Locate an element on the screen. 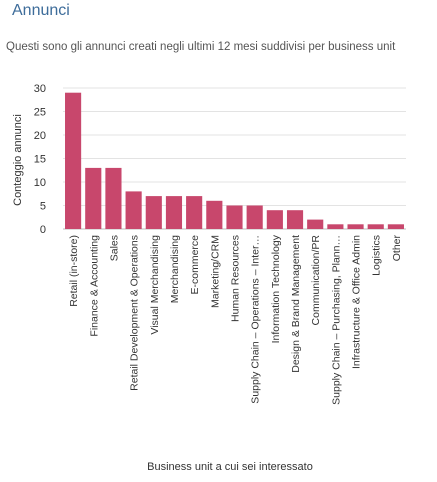 This screenshot has width=437, height=482. y-axis-label: Conteggio annunci is located at coordinates (18, 160).